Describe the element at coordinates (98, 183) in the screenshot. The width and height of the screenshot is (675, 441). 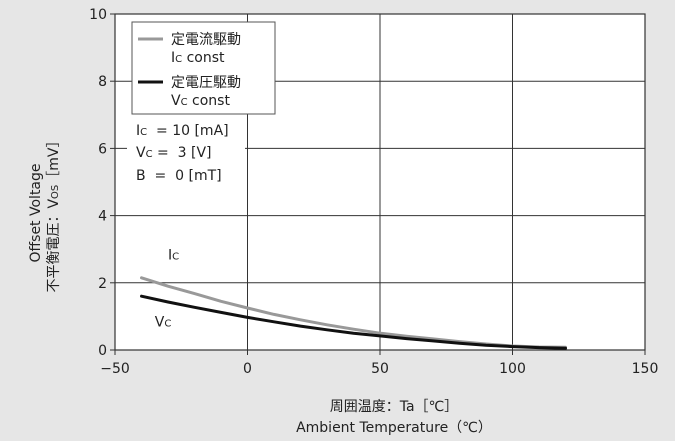
I see `y-tick-labels: 0 2 4 6 8 10` at that location.